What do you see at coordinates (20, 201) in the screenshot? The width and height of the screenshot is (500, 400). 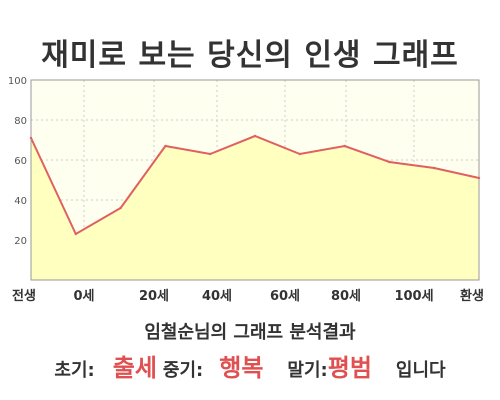 I see `y-tick-label: 40` at bounding box center [20, 201].